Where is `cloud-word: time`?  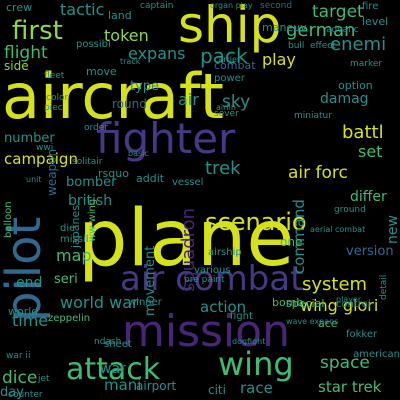 cloud-word: time is located at coordinates (30, 320).